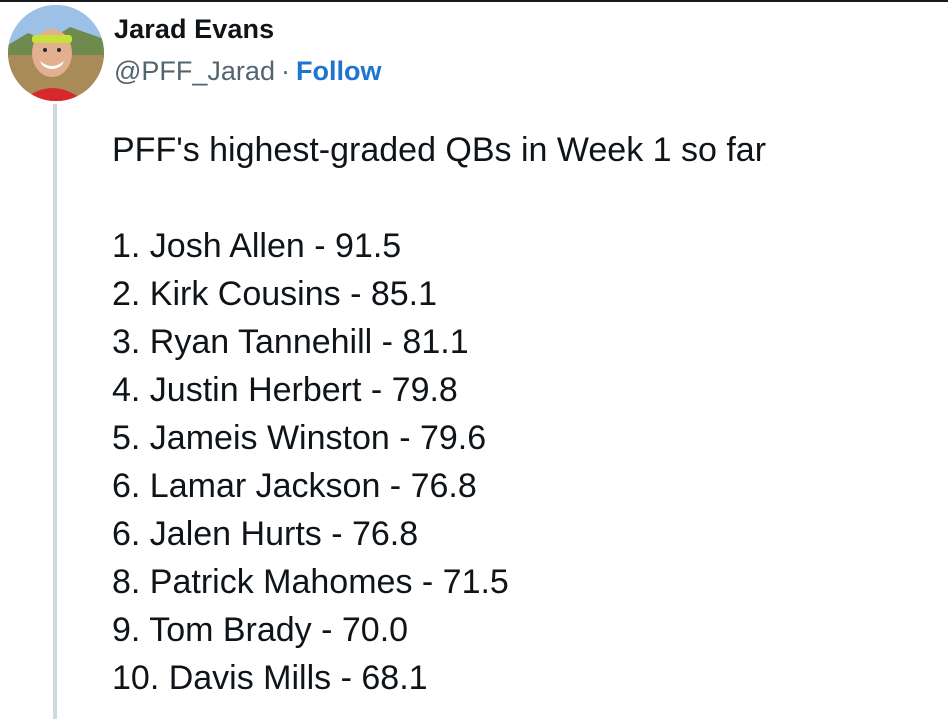  What do you see at coordinates (265, 534) in the screenshot?
I see `list-item: 6. Jalen Hurts - 76.8` at bounding box center [265, 534].